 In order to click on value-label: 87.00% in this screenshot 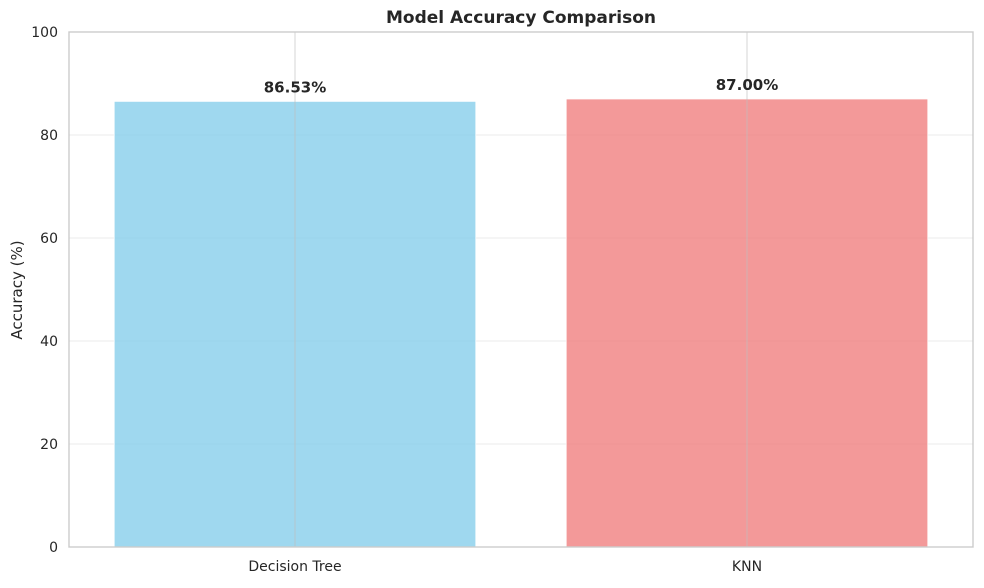, I will do `click(747, 85)`.